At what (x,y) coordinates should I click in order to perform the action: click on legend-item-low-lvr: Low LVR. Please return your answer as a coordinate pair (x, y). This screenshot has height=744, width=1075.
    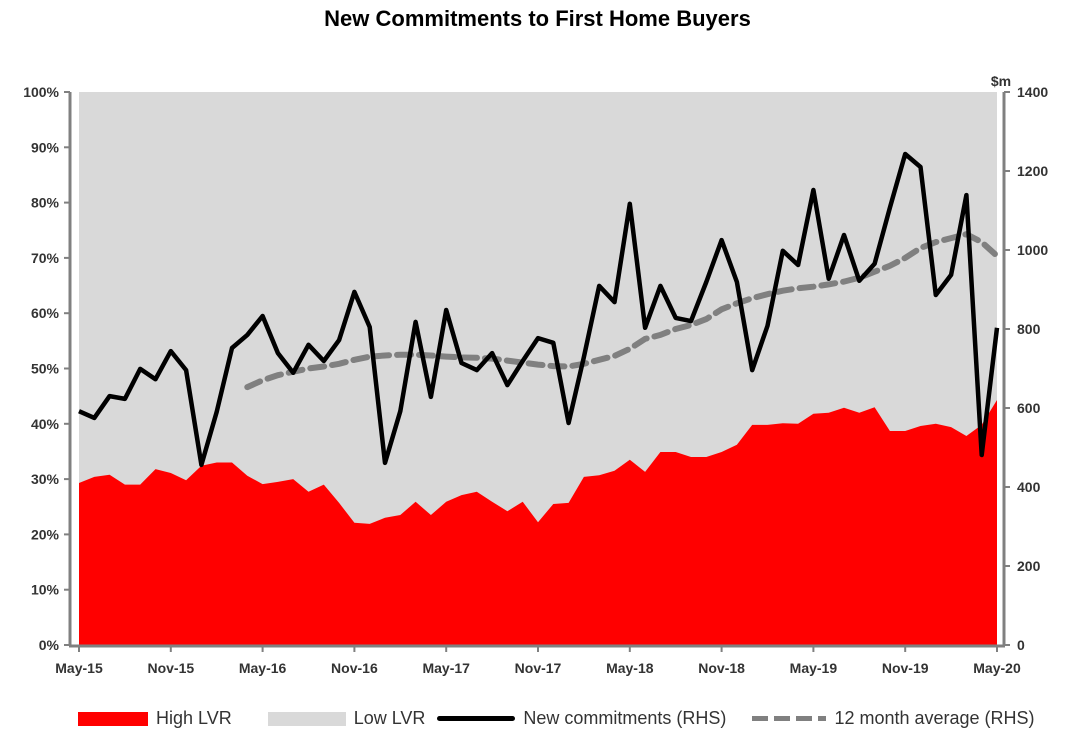
    Looking at the image, I should click on (346, 718).